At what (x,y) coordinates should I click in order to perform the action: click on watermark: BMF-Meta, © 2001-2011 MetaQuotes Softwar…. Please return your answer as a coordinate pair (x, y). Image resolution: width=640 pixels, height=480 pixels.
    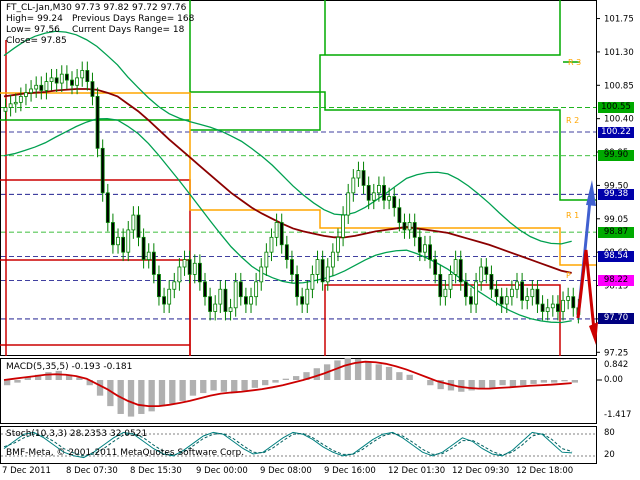
    Looking at the image, I should click on (125, 453).